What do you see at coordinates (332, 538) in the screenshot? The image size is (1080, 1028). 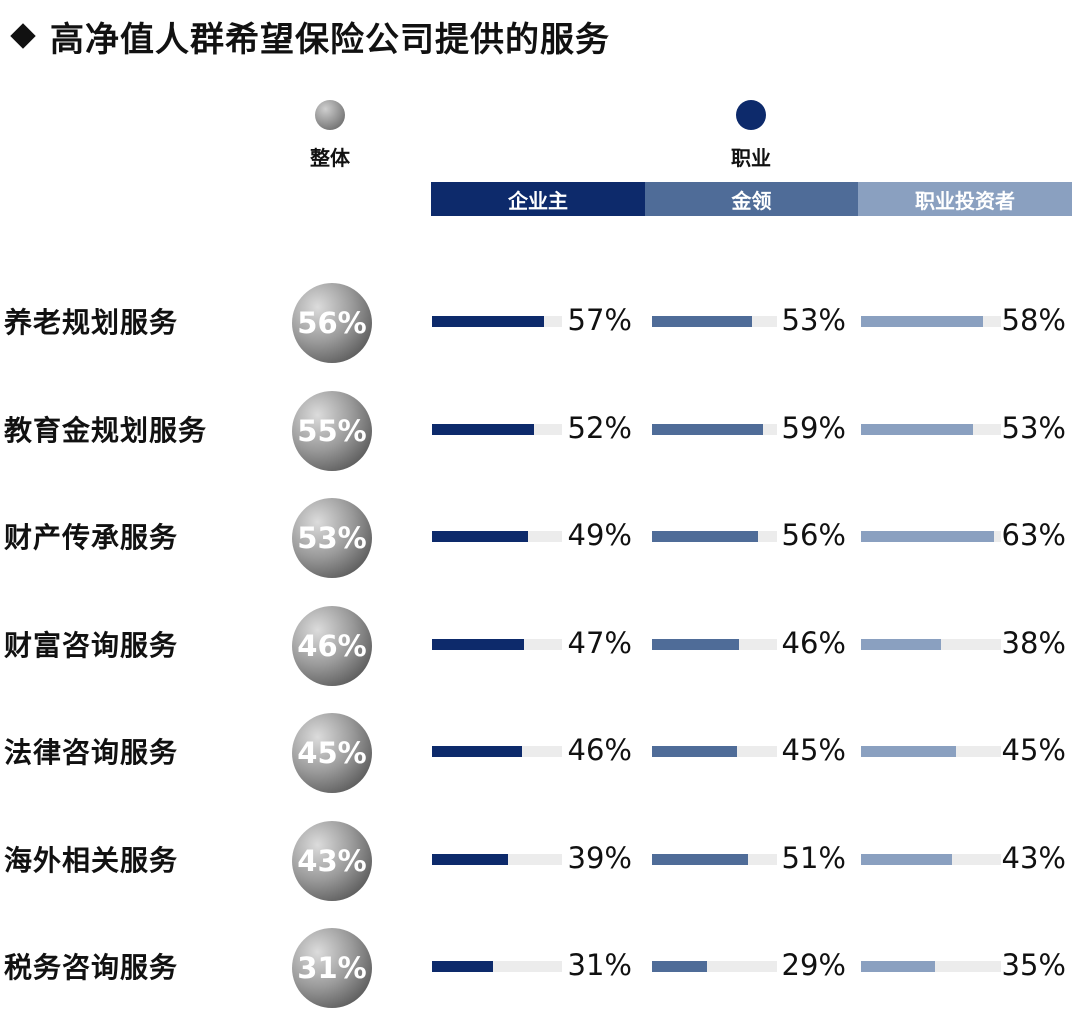 I see `overall-value-bubble: 53%` at bounding box center [332, 538].